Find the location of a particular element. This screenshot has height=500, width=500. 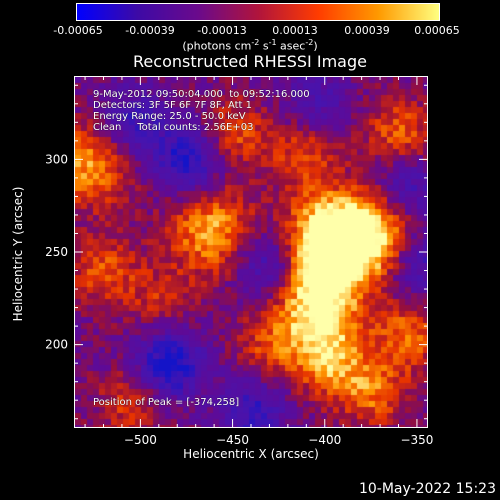

chart-title: Reconstructed RHESSI Image is located at coordinates (250, 61).